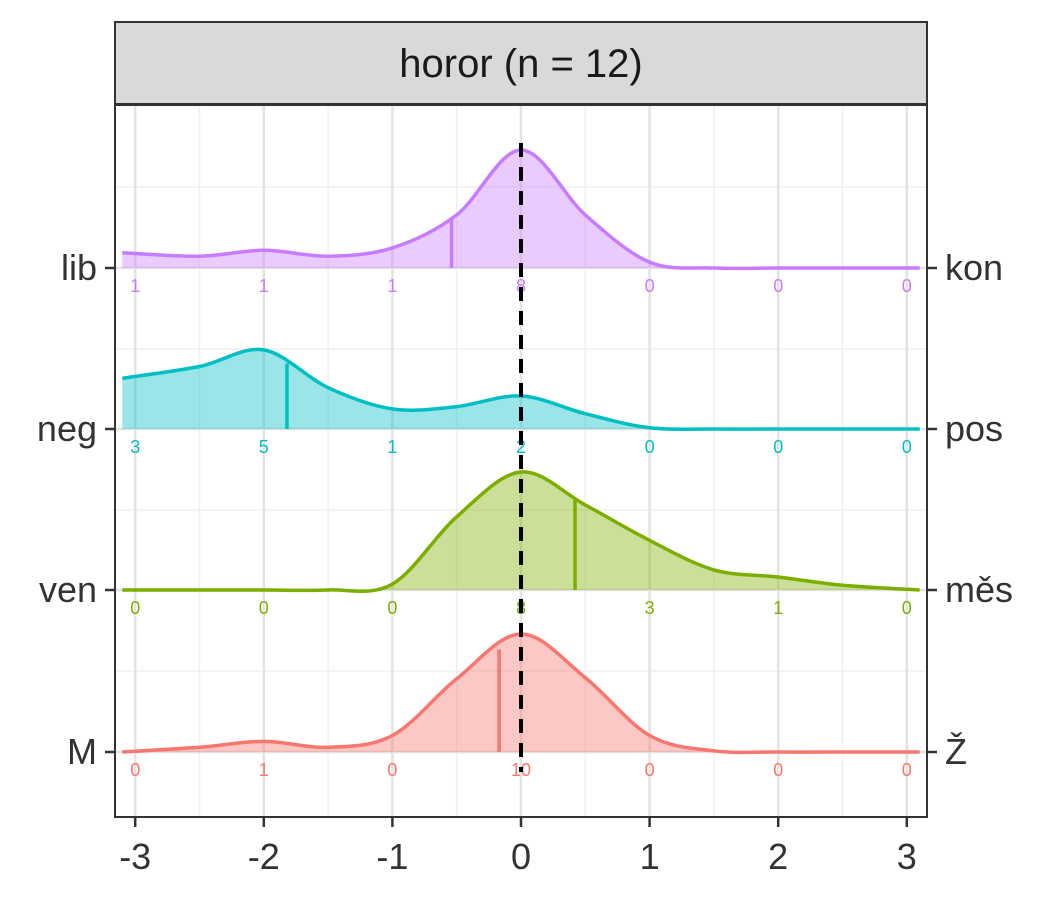 The image size is (1050, 900). I want to click on y-label-right: měs, so click(979, 589).